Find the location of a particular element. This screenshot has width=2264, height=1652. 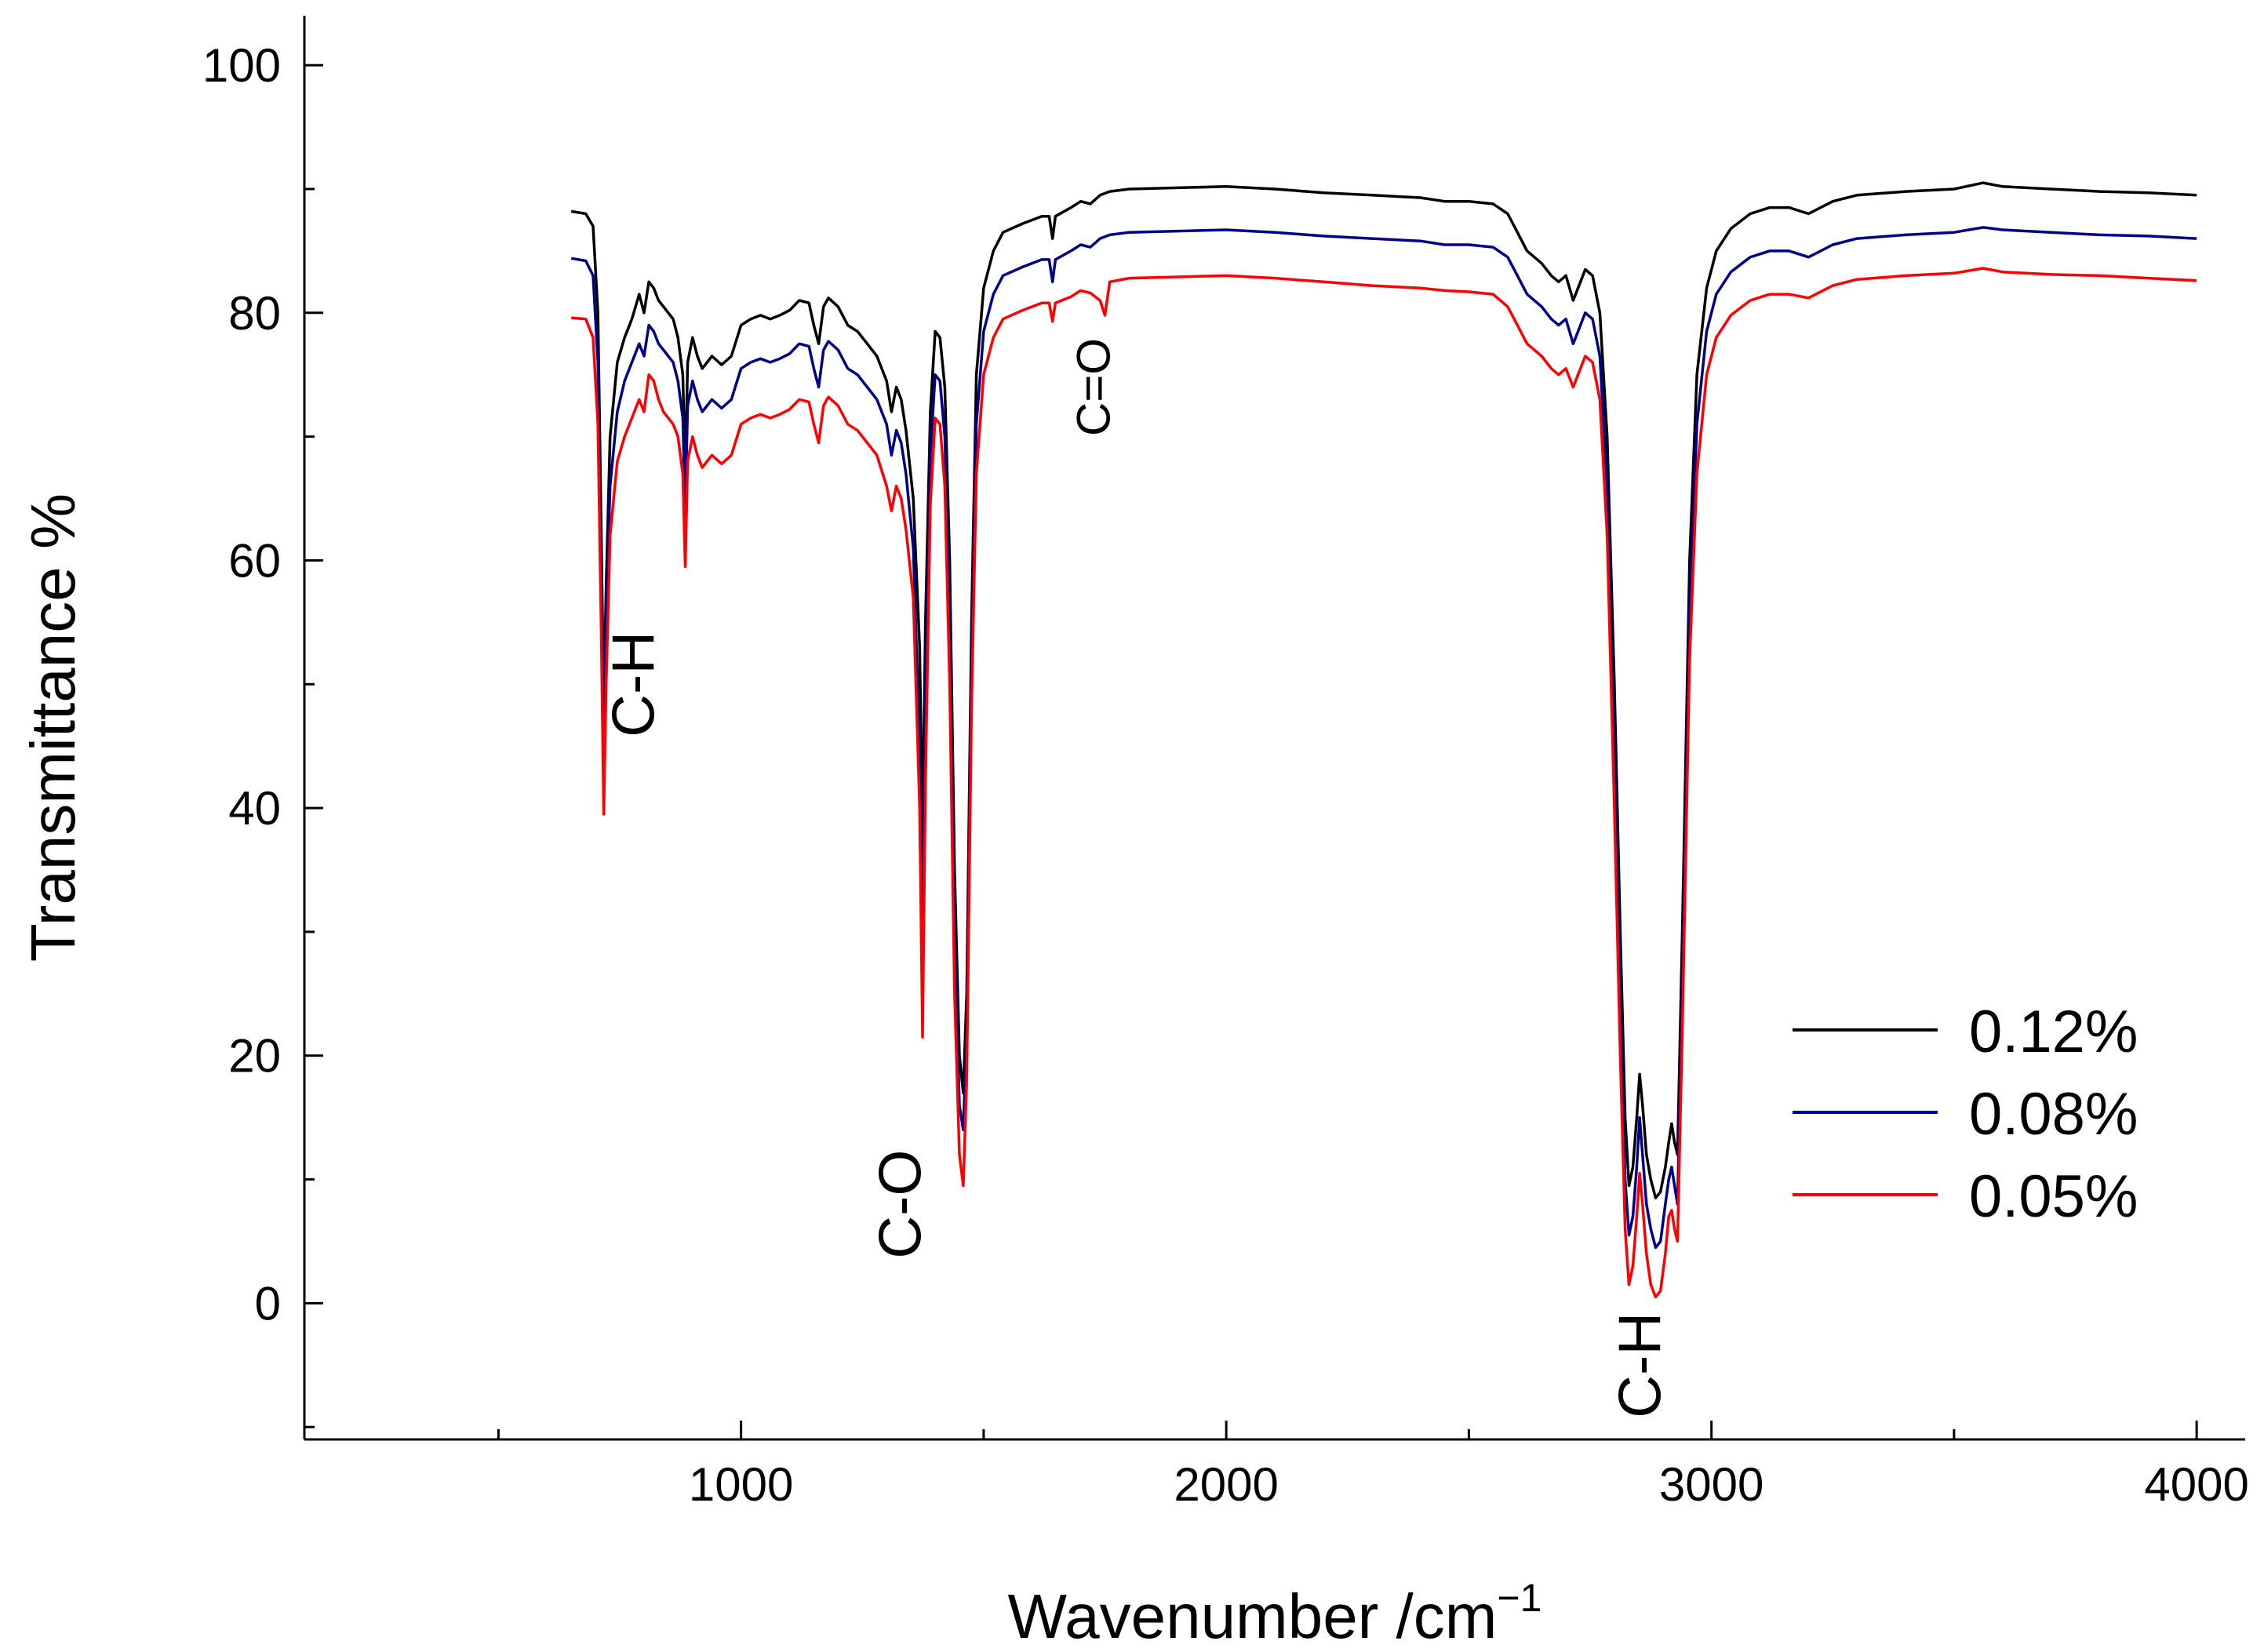

x-axis-title-text: Wavenumber /cm is located at coordinates (1253, 1616).